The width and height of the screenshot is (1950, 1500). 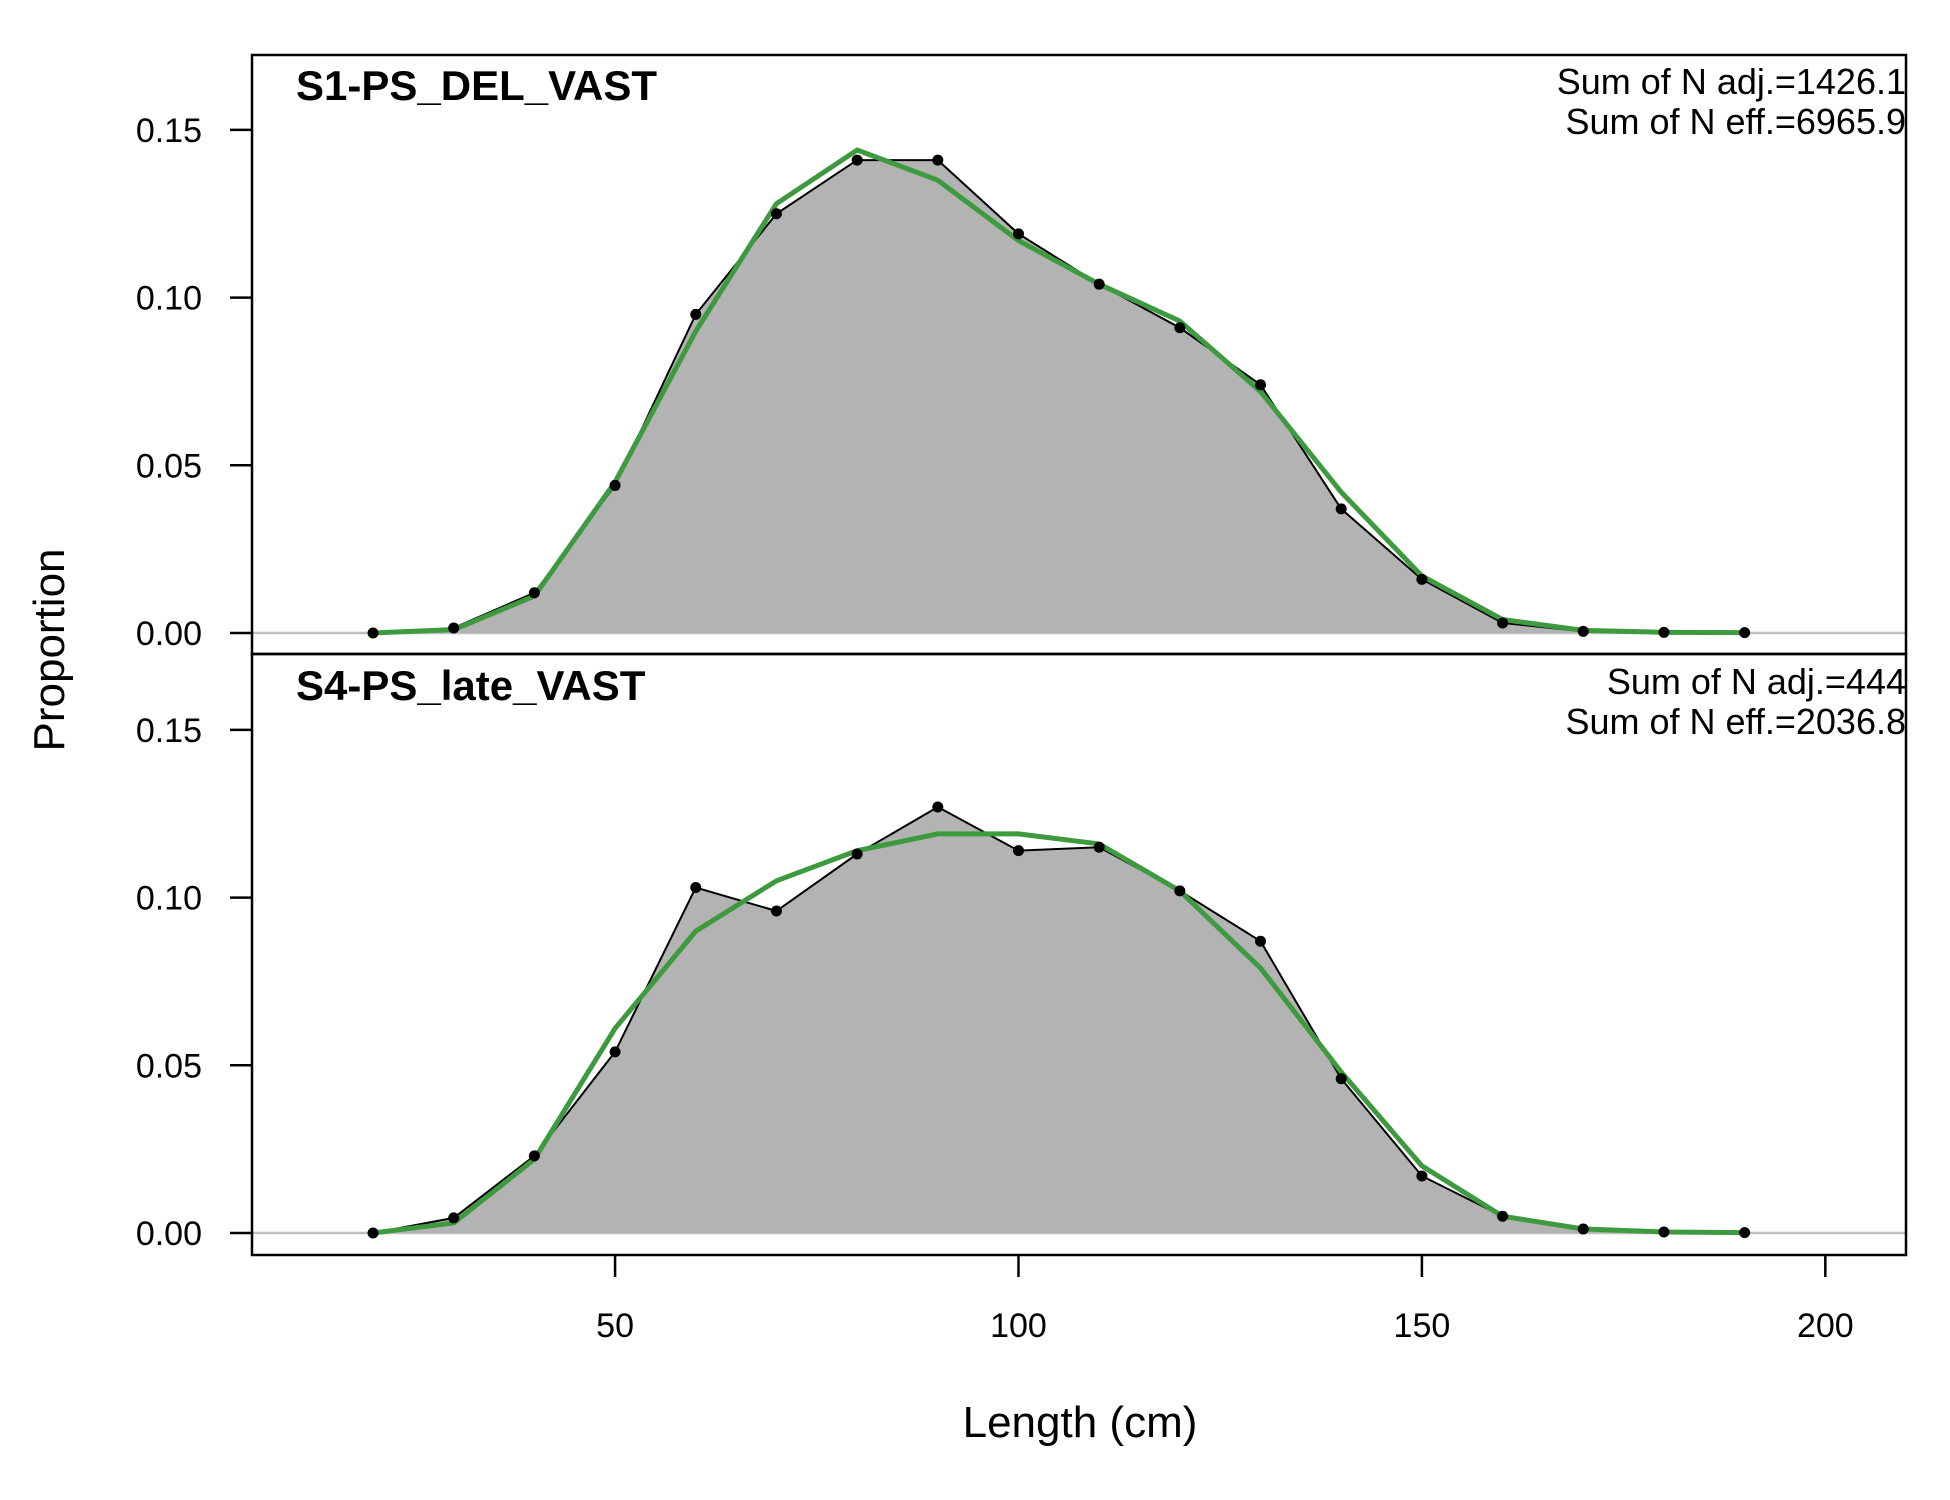 I want to click on panel-s1-title: S1-PS_DEL_VAST, so click(x=476, y=85).